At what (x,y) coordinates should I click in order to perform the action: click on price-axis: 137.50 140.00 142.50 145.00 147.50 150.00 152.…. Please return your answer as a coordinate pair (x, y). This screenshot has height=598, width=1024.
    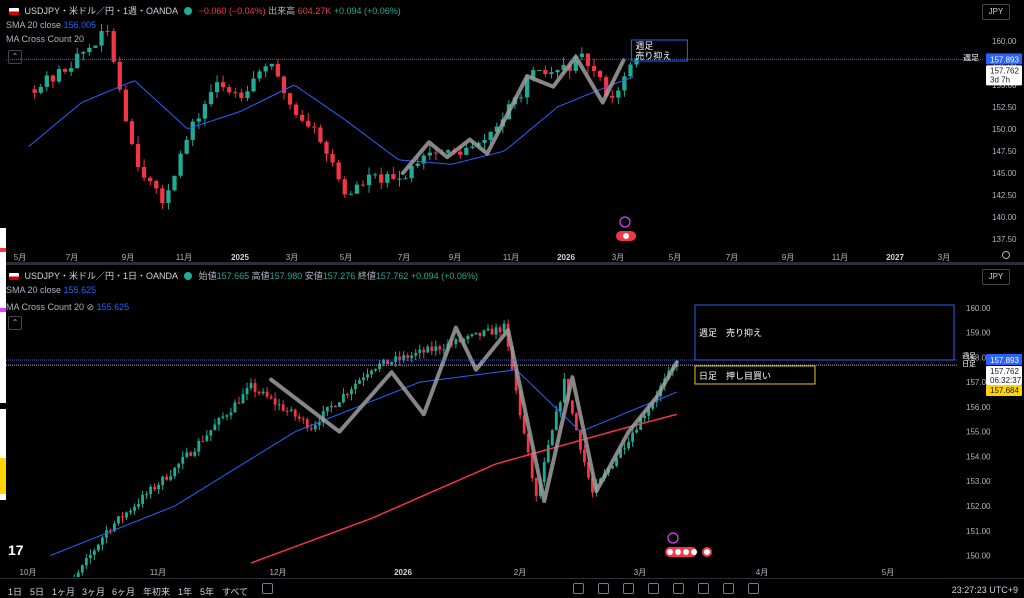
    Looking at the image, I should click on (1004, 140).